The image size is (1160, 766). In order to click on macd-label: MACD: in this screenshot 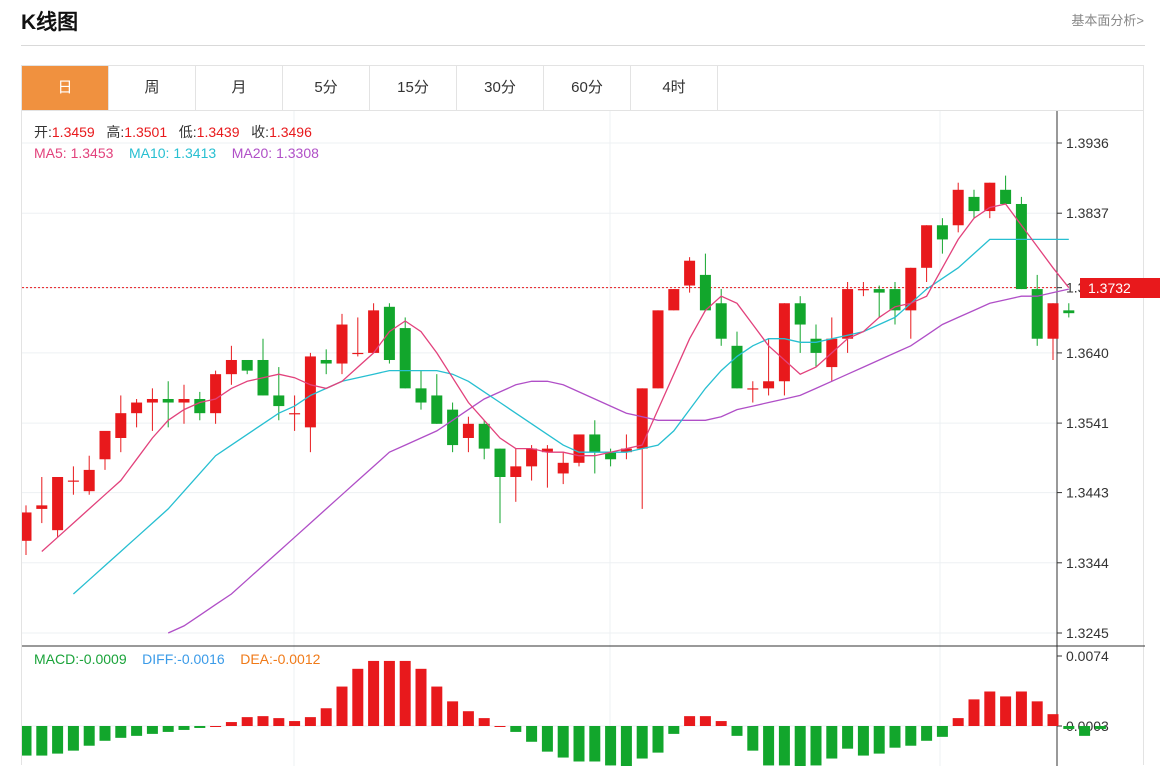, I will do `click(57, 659)`.